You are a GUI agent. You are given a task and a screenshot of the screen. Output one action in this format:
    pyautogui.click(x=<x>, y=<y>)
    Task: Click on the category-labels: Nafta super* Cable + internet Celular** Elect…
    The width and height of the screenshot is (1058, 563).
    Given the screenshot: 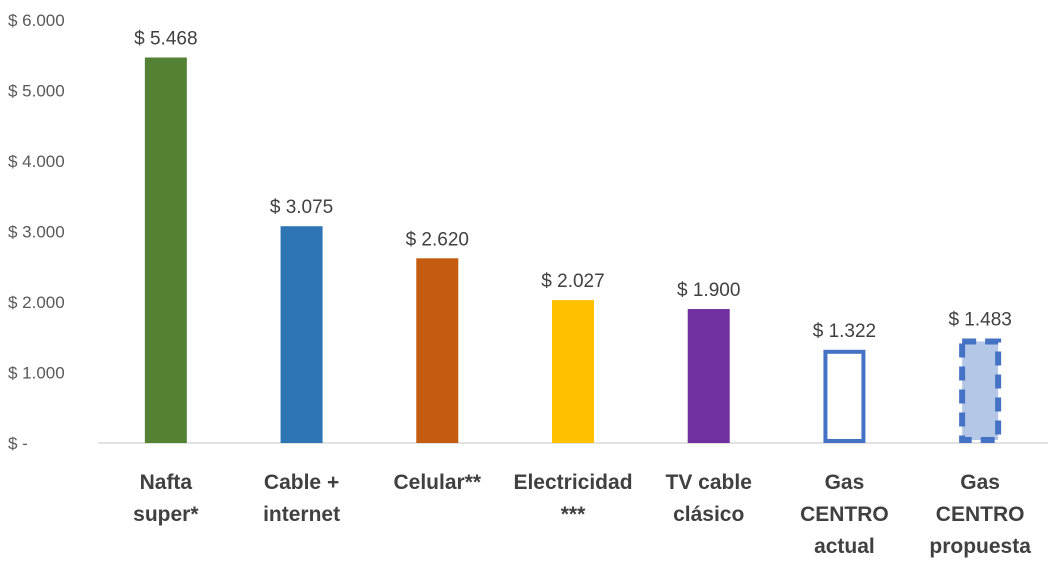 What is the action you would take?
    pyautogui.click(x=582, y=514)
    